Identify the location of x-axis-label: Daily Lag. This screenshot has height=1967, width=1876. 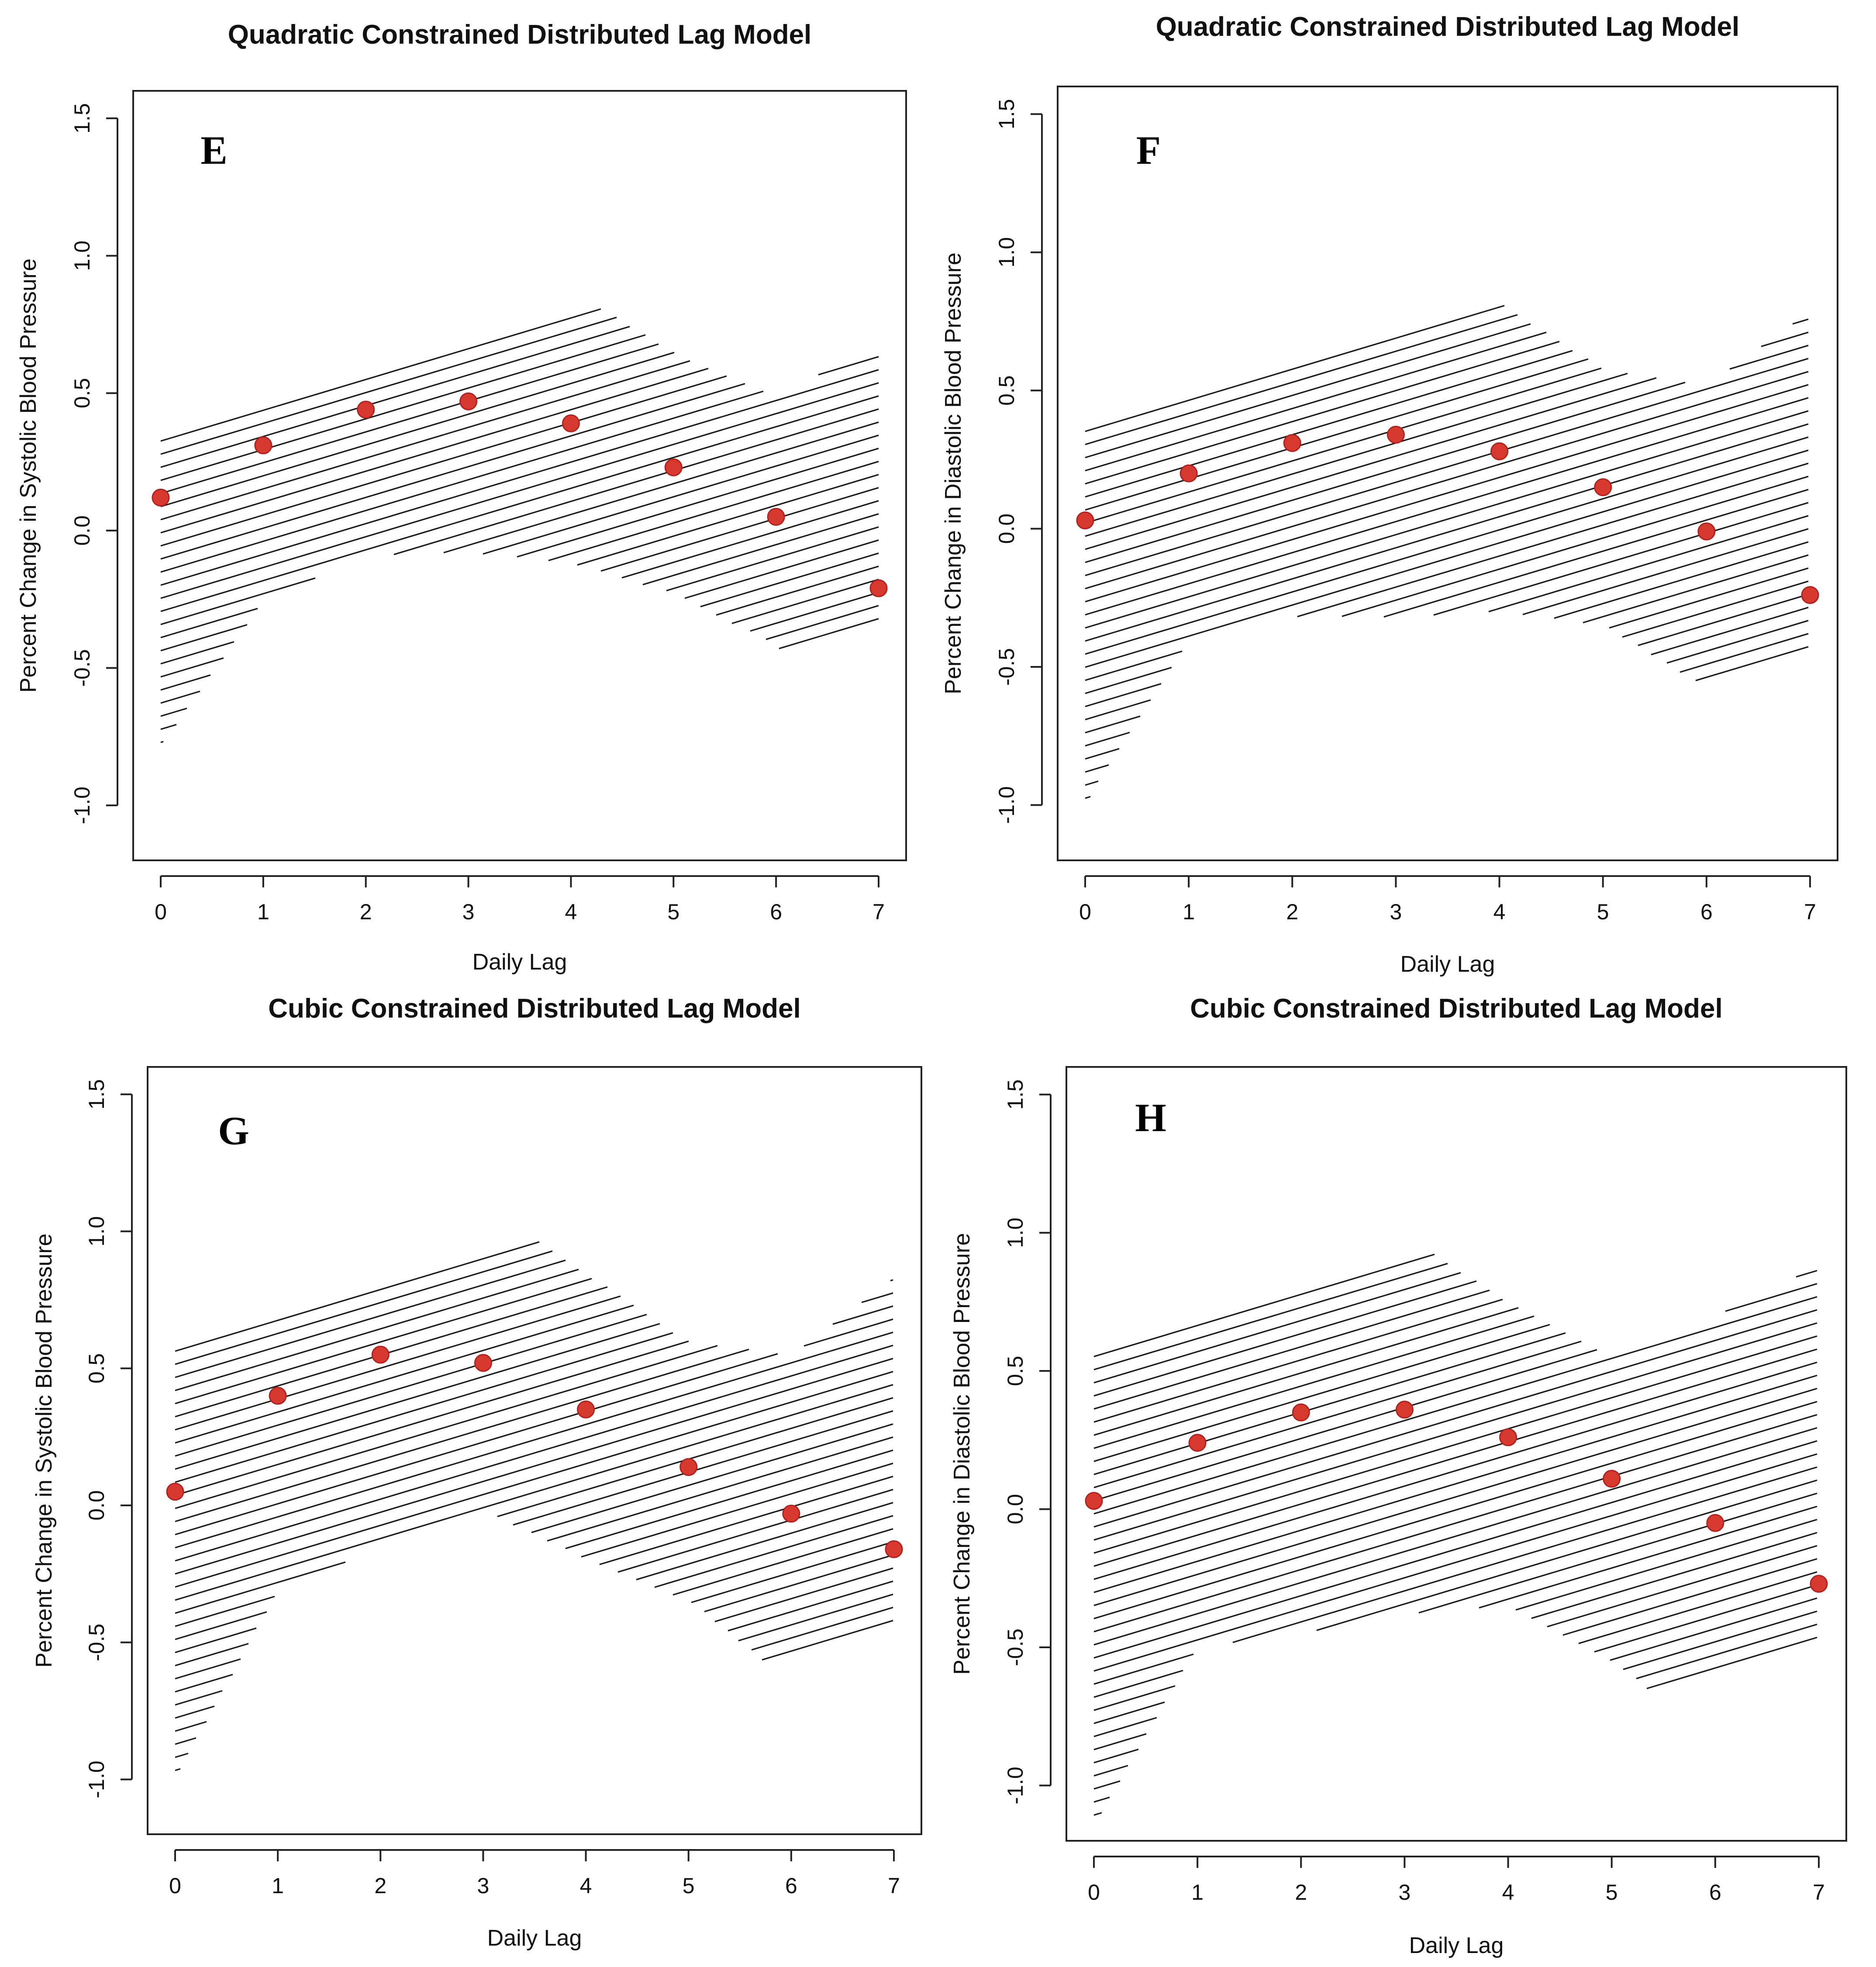
(1456, 1945).